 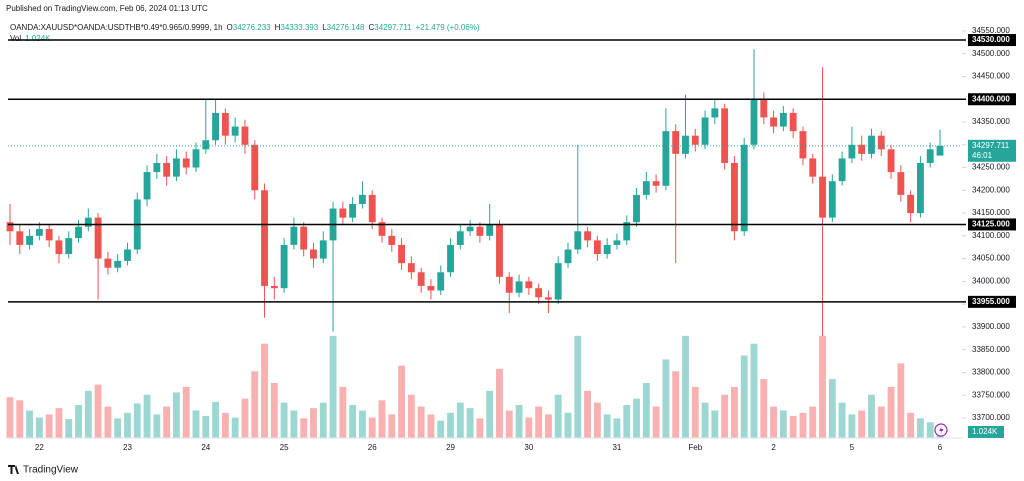 What do you see at coordinates (991, 76) in the screenshot?
I see `y-tick-label: 34450.000` at bounding box center [991, 76].